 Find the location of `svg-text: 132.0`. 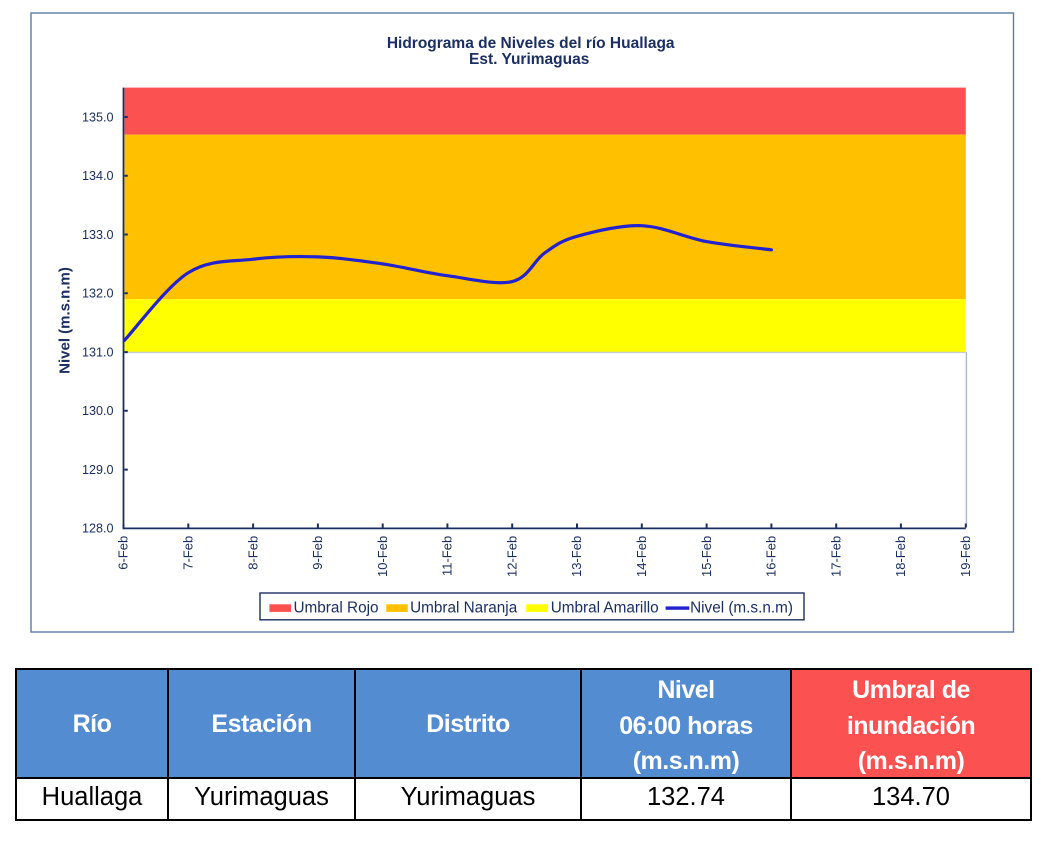

svg-text: 132.0 is located at coordinates (98, 294).